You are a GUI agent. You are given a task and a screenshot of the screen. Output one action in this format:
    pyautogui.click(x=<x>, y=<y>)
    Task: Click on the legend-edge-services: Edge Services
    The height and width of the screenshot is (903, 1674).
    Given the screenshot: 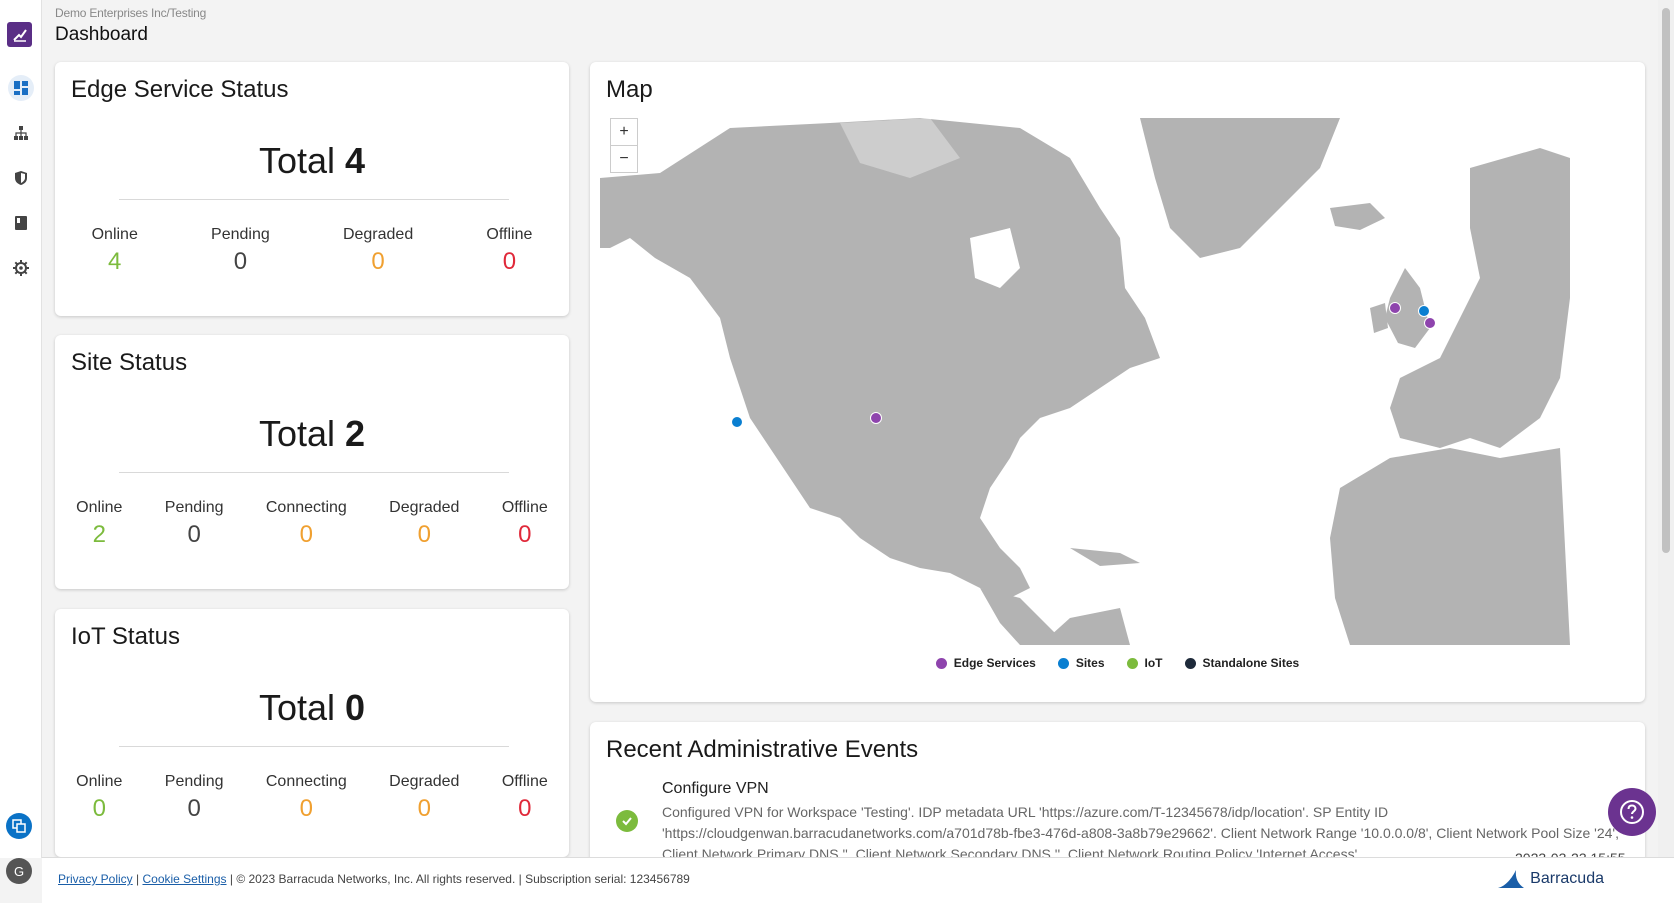 What is the action you would take?
    pyautogui.click(x=985, y=663)
    